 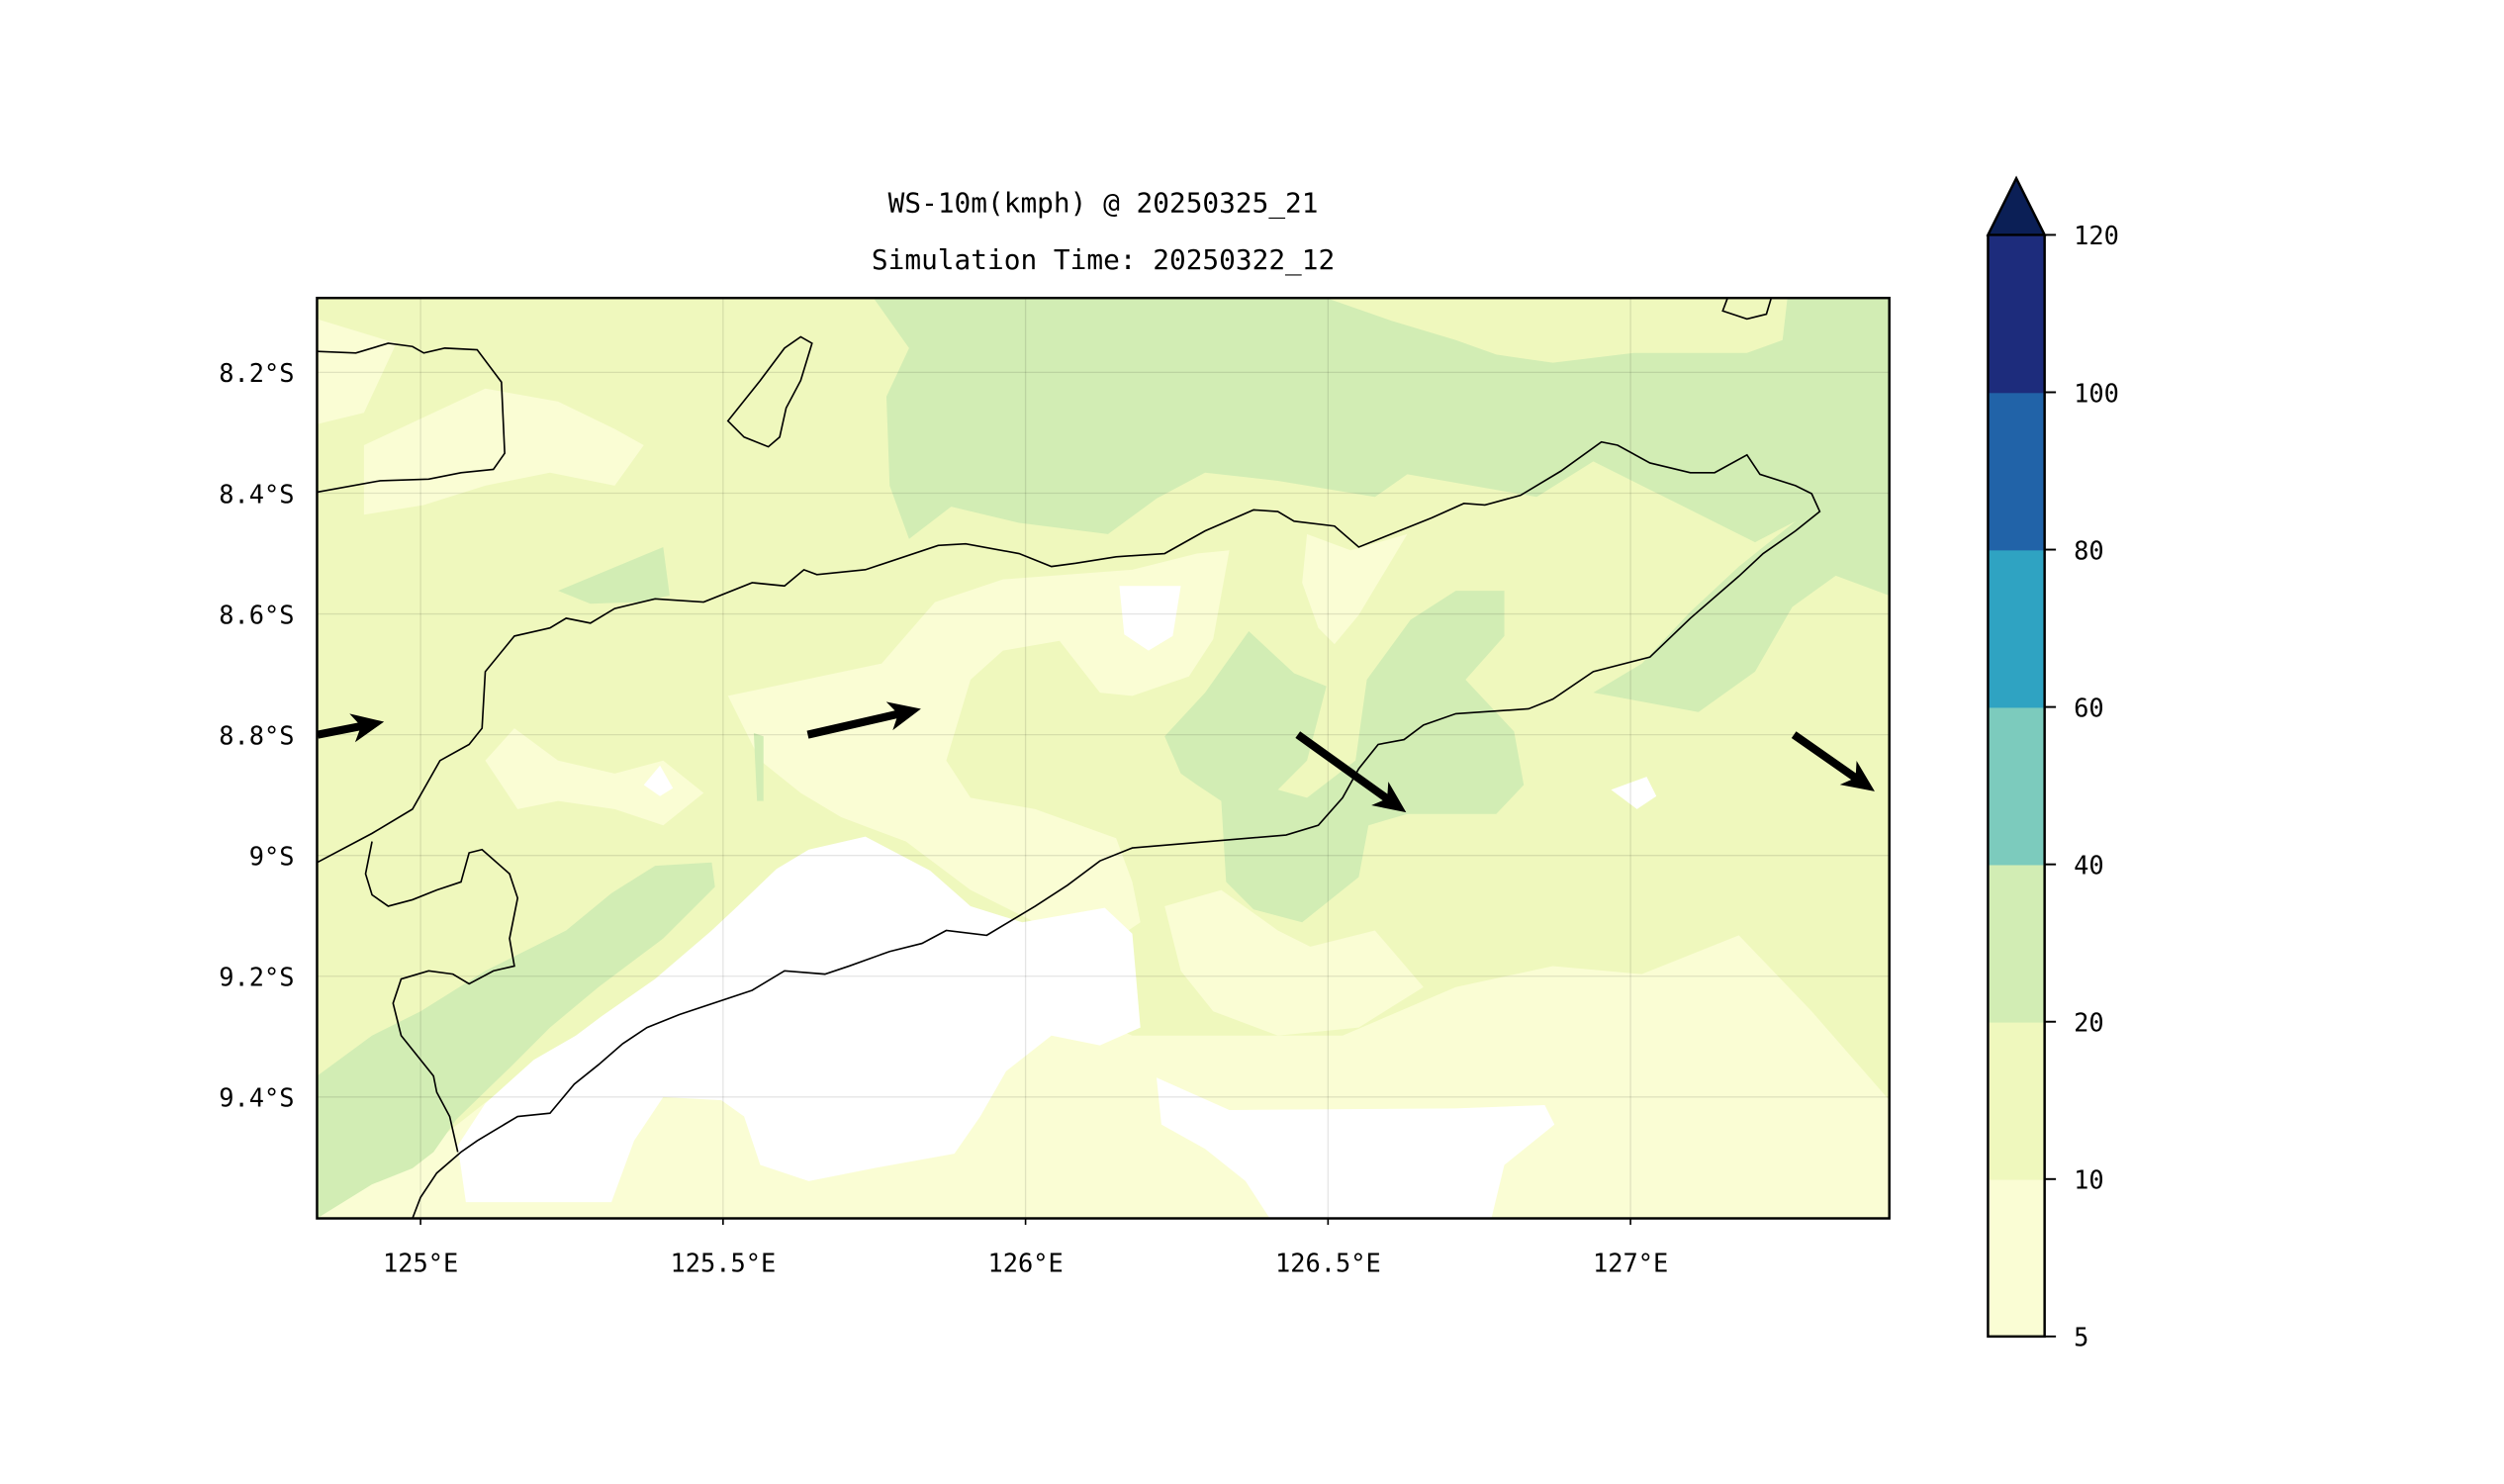 What do you see at coordinates (420, 1262) in the screenshot?
I see `x-tick-label: 125°E` at bounding box center [420, 1262].